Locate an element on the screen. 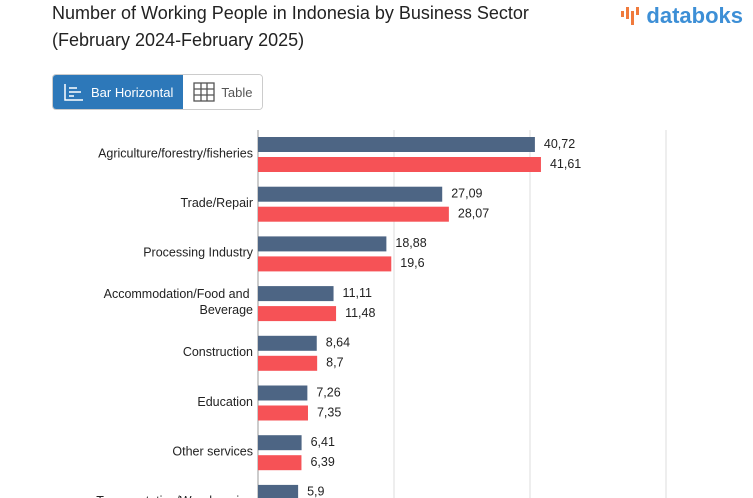 The height and width of the screenshot is (498, 753). category-label: Education is located at coordinates (225, 402).